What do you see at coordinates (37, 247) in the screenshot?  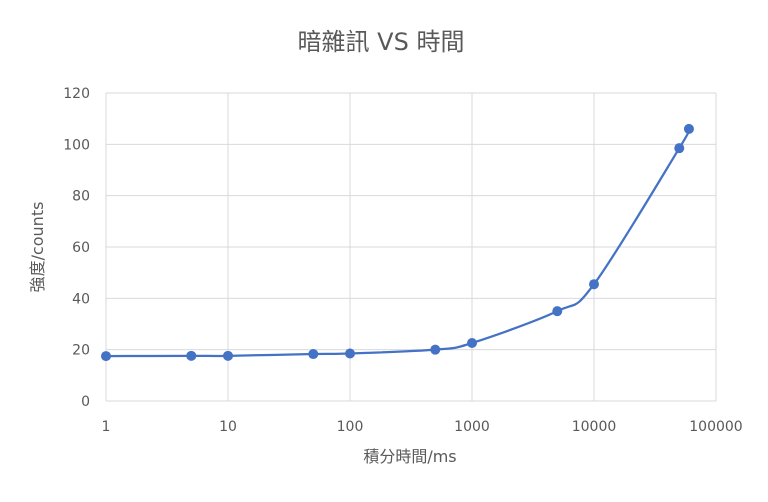 I see `y-axis-label: 強度/counts` at bounding box center [37, 247].